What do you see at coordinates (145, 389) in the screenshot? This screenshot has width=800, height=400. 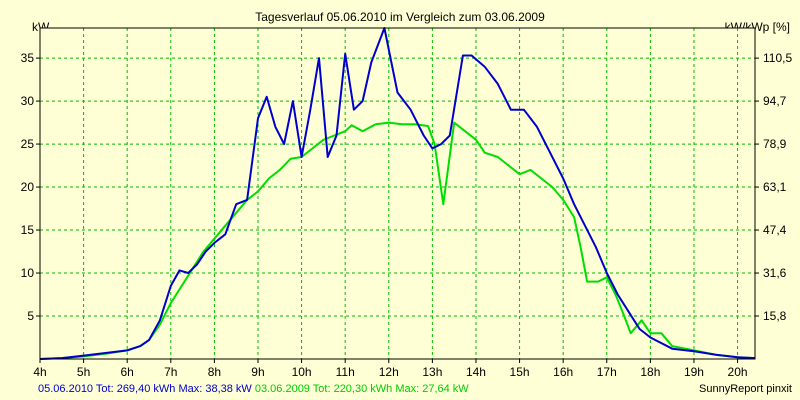 I see `footer-series1-summary: 05.06.2010 Tot: 269,40 kWh Max: 38,38 kW` at bounding box center [145, 389].